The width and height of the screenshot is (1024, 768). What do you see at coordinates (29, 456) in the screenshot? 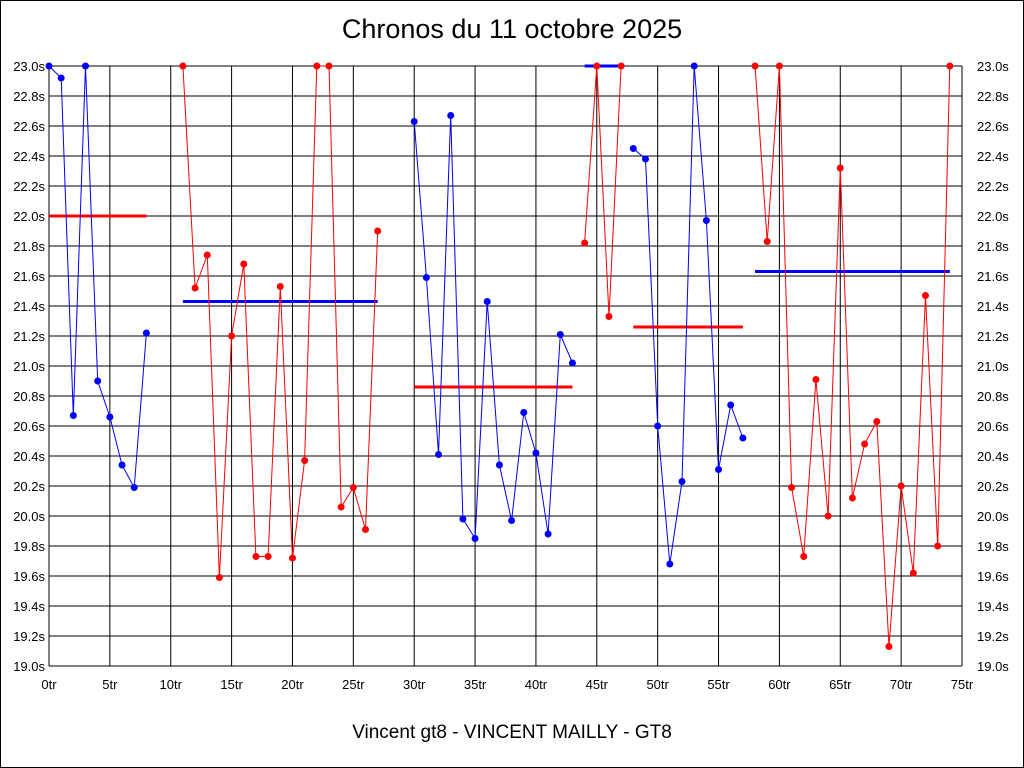
I see `y-tick-label: 20.4s` at bounding box center [29, 456].